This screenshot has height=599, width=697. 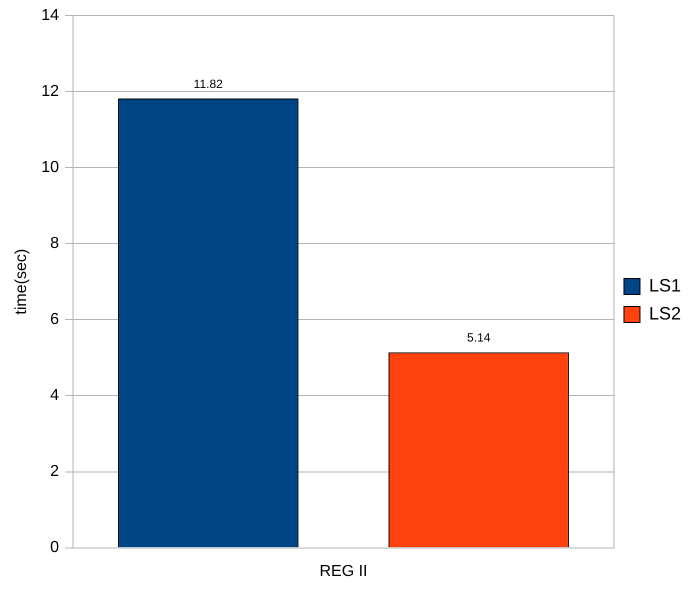 I want to click on y-axis-title: time(sec), so click(x=21, y=281).